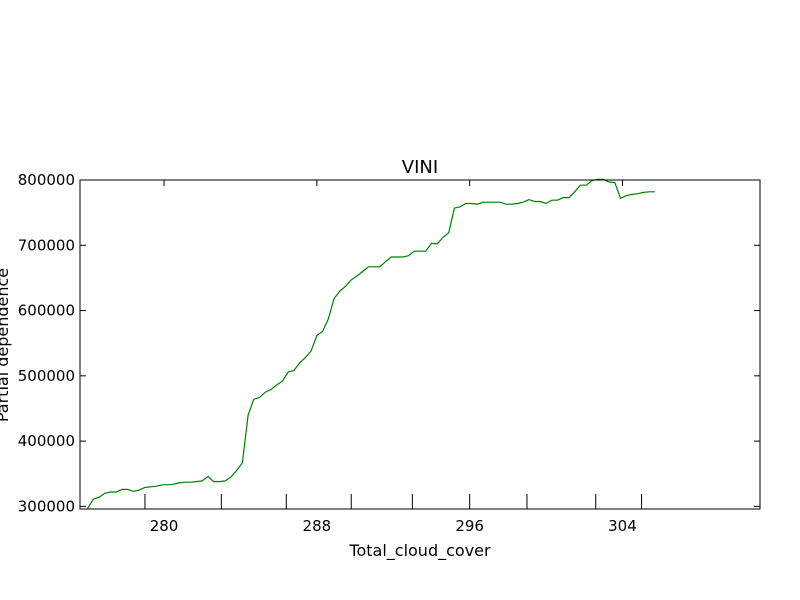  I want to click on y-tick-label: 300000, so click(46, 506).